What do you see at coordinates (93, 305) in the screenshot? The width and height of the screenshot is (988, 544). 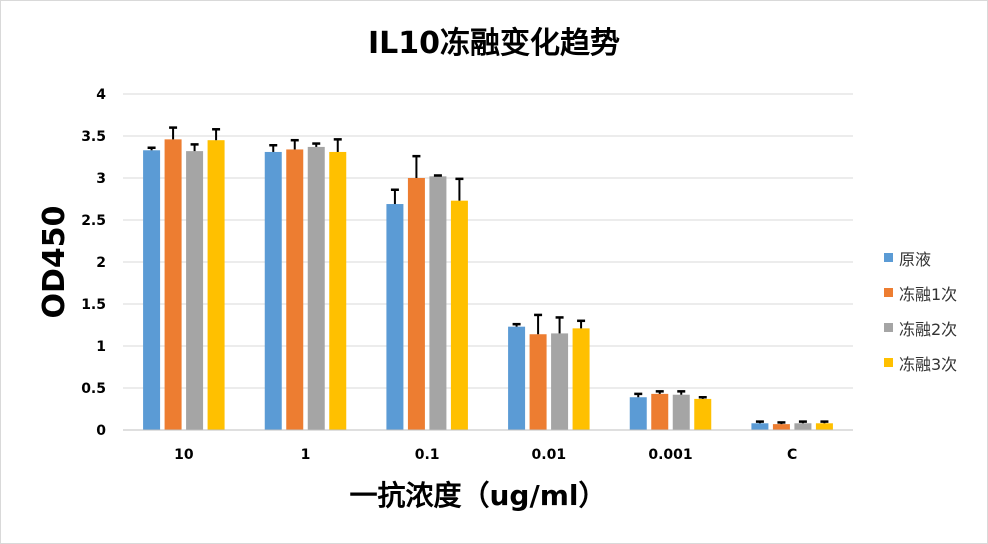 I see `y-tick-label: 1.5` at bounding box center [93, 305].